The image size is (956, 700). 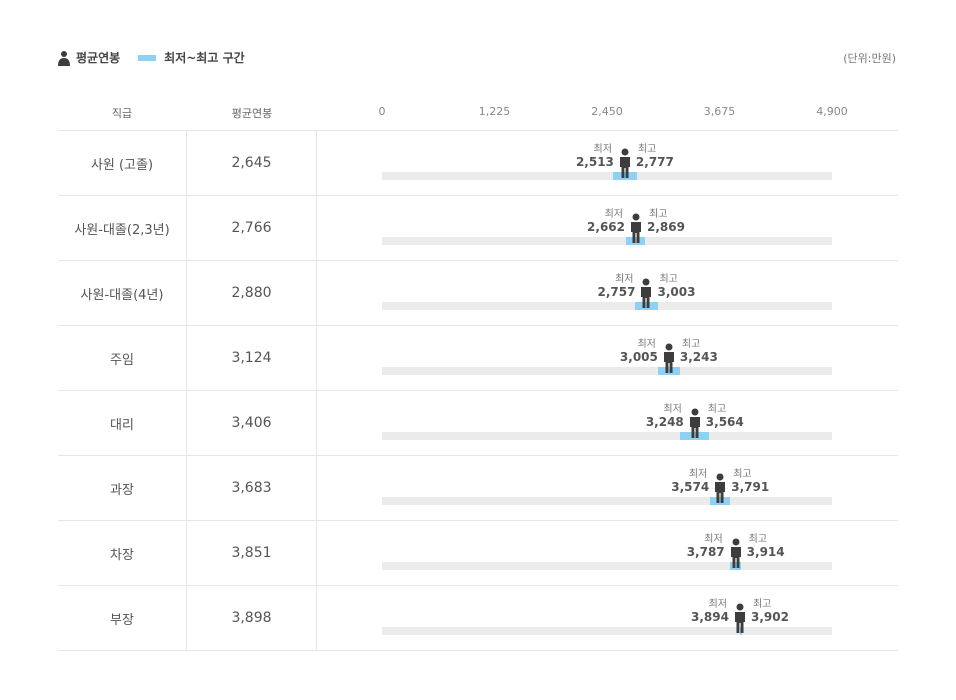 What do you see at coordinates (698, 357) in the screenshot?
I see `max-value-label: 3,243` at bounding box center [698, 357].